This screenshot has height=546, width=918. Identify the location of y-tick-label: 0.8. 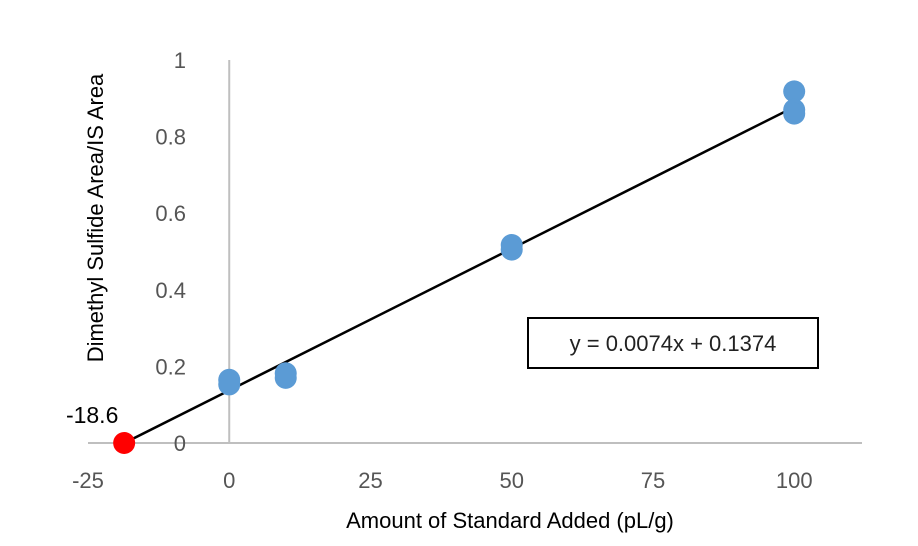
(170, 137).